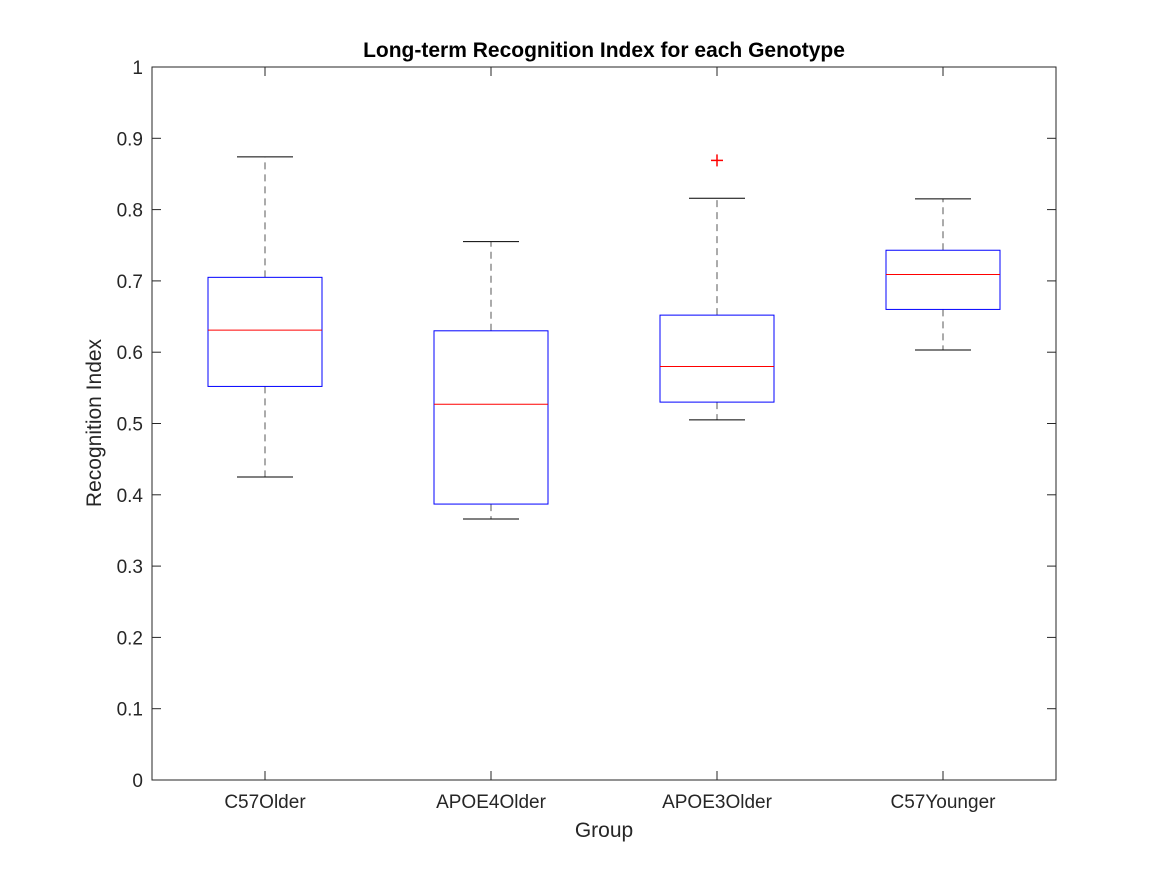 This screenshot has height=875, width=1167. Describe the element at coordinates (717, 160) in the screenshot. I see `outlier-marker` at that location.